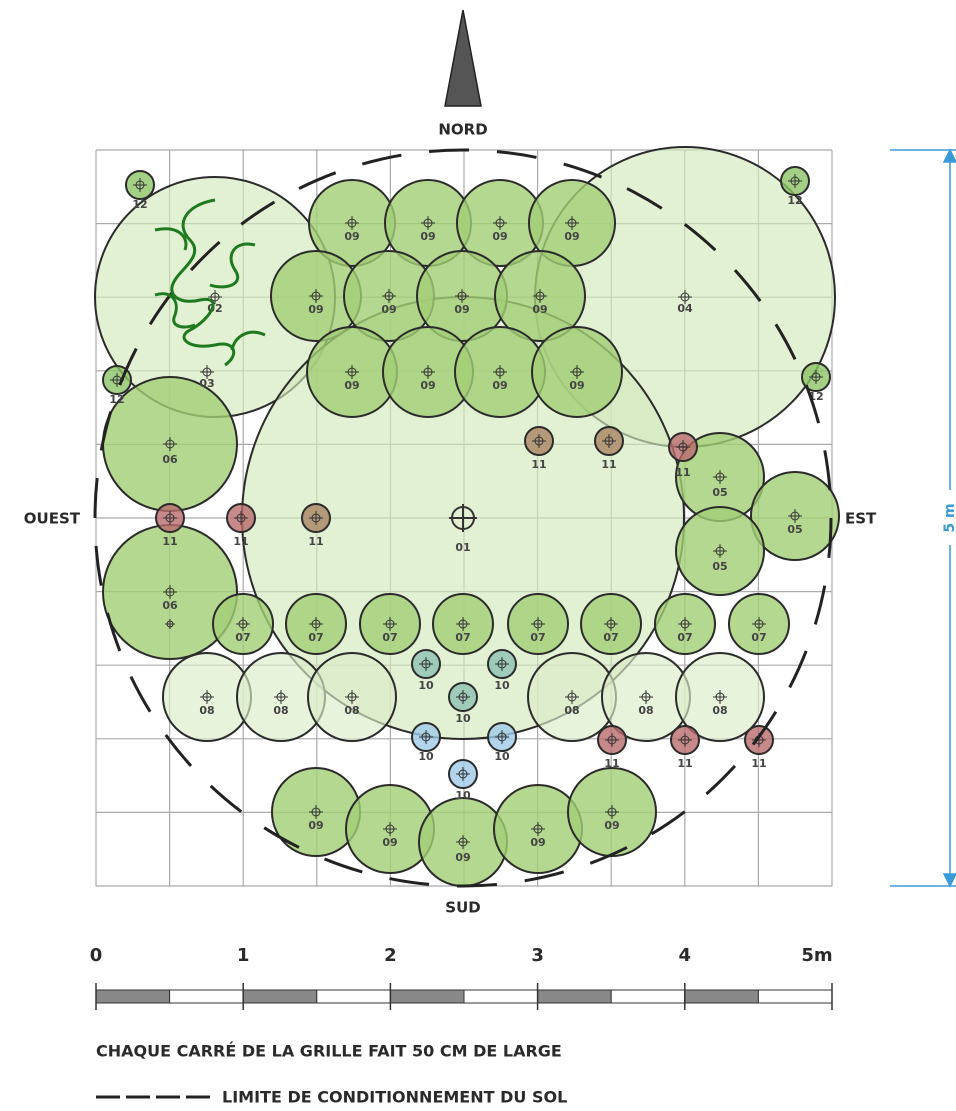 The width and height of the screenshot is (956, 1111). What do you see at coordinates (390, 955) in the screenshot?
I see `scale-label: 2` at bounding box center [390, 955].